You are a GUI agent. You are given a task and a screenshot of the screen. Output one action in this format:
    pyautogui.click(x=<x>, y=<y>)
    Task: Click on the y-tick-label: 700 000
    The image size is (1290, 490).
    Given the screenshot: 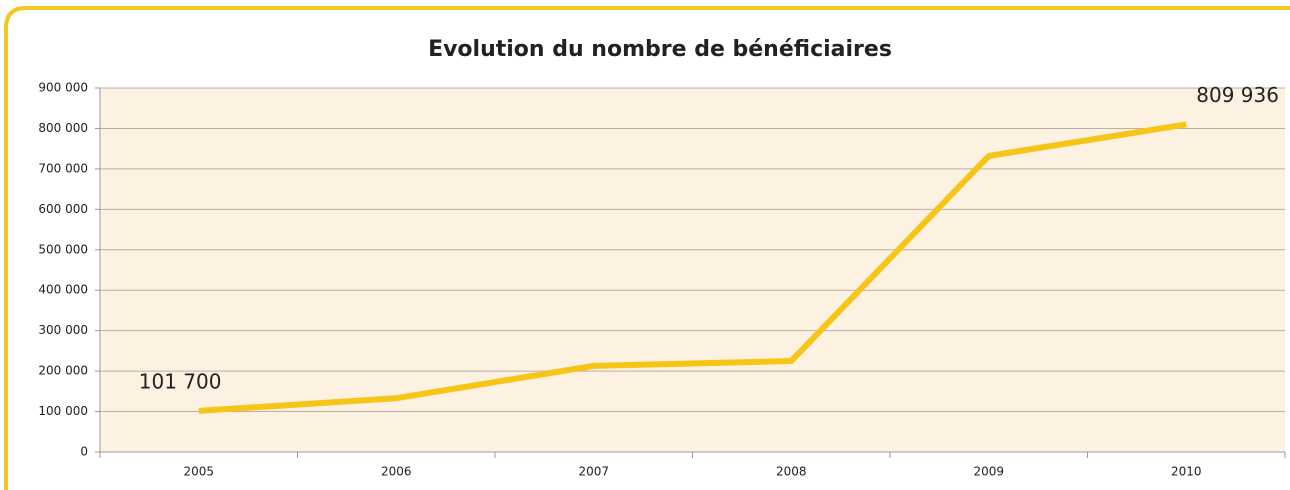 What is the action you would take?
    pyautogui.click(x=63, y=168)
    